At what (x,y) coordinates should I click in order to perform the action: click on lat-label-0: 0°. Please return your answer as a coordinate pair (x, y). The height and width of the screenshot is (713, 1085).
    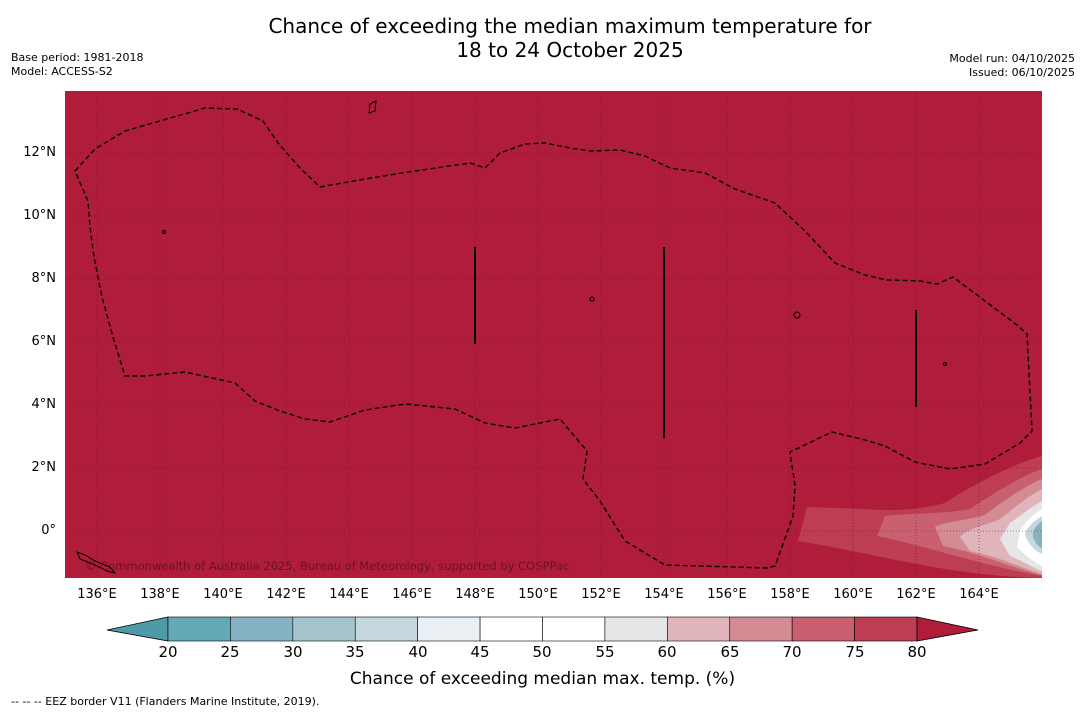
    Looking at the image, I should click on (48, 530).